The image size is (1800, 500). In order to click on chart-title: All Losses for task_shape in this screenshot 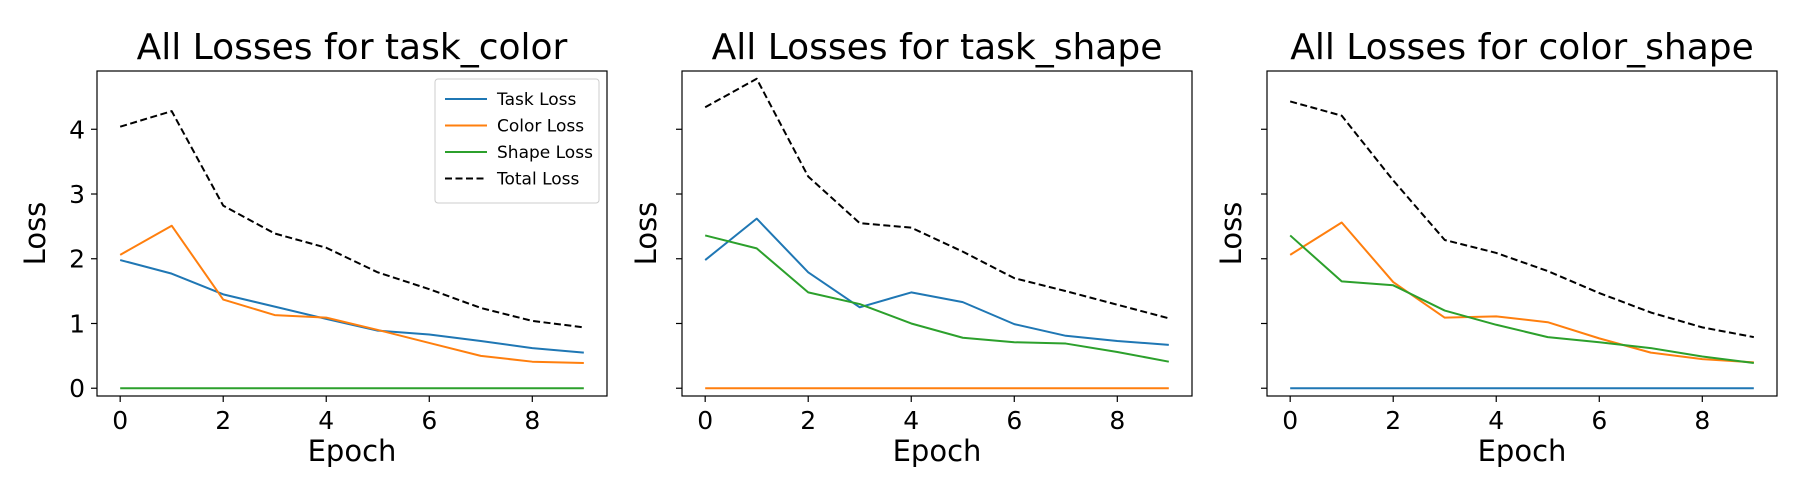, I will do `click(937, 47)`.